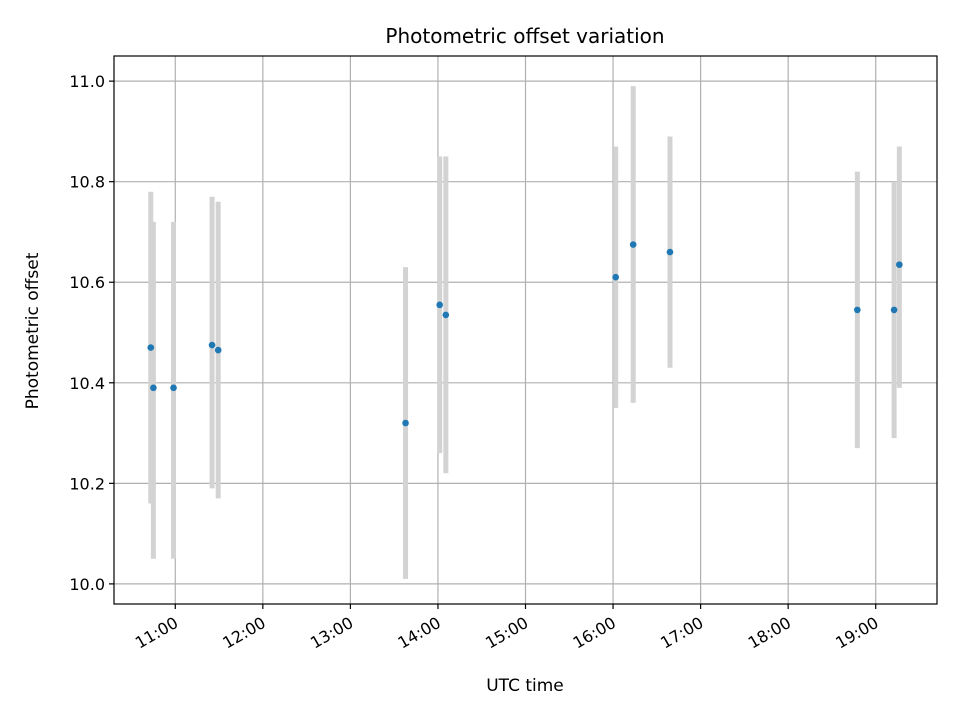 Image resolution: width=960 pixels, height=720 pixels. I want to click on x-tick-label: 14:00, so click(419, 633).